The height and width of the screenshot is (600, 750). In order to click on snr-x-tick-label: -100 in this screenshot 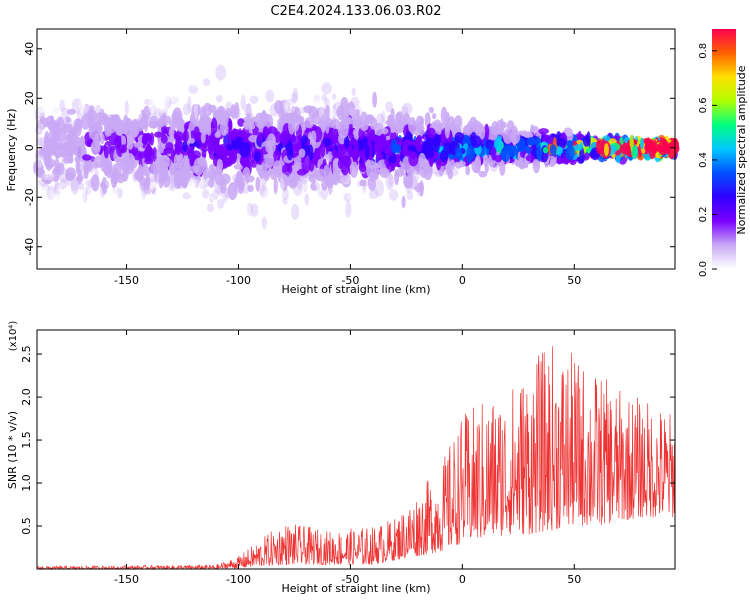, I will do `click(238, 579)`.